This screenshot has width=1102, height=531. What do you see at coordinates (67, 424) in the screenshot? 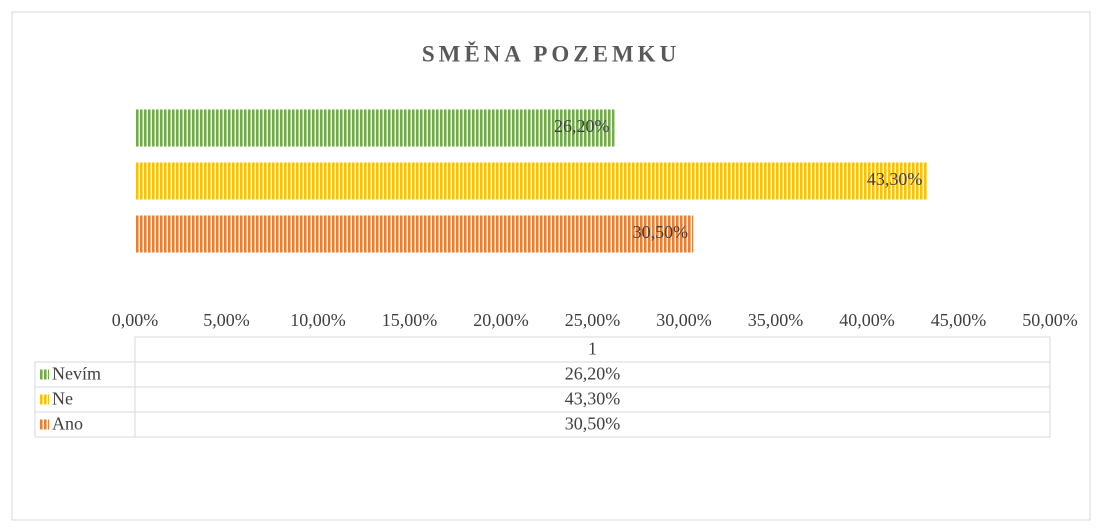
I see `legend-label: Ano` at bounding box center [67, 424].